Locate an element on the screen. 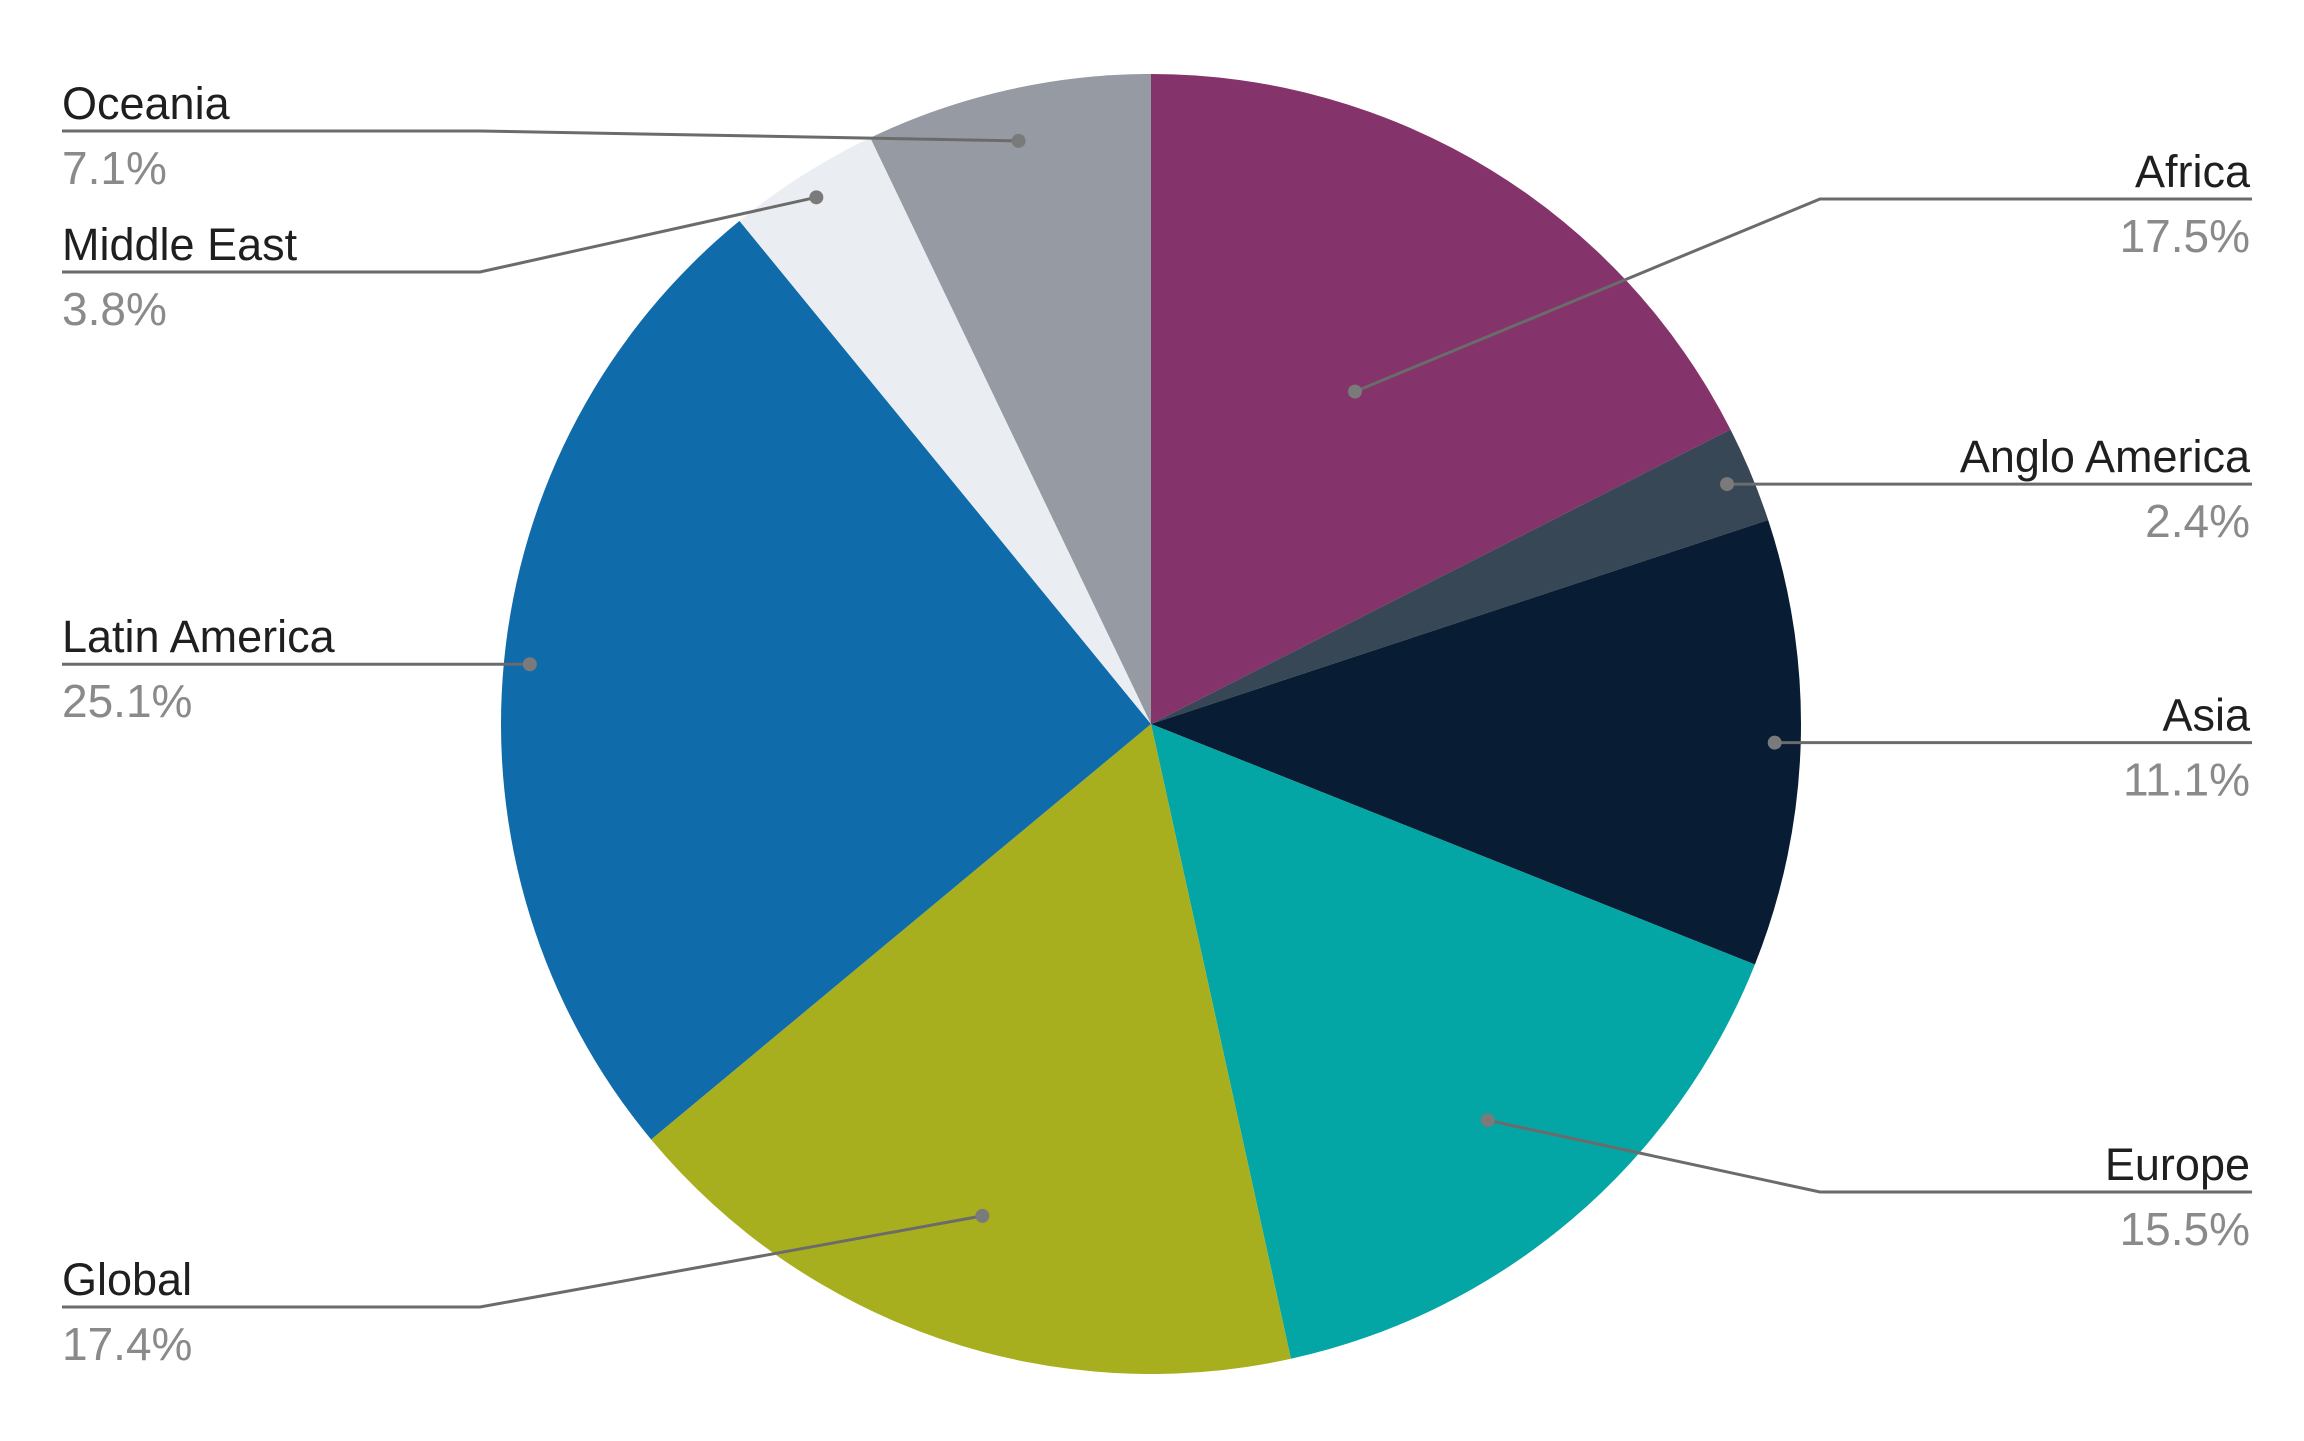 This screenshot has width=2304, height=1441. leader-dot-africa is located at coordinates (1354, 391).